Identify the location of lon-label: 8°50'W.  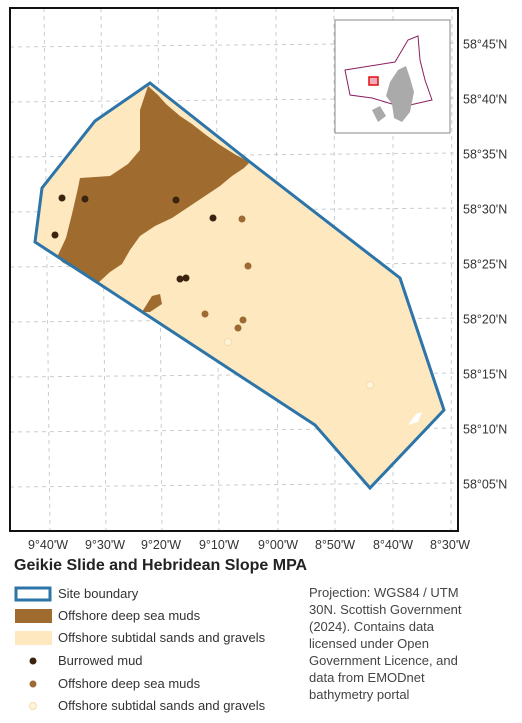
(335, 545).